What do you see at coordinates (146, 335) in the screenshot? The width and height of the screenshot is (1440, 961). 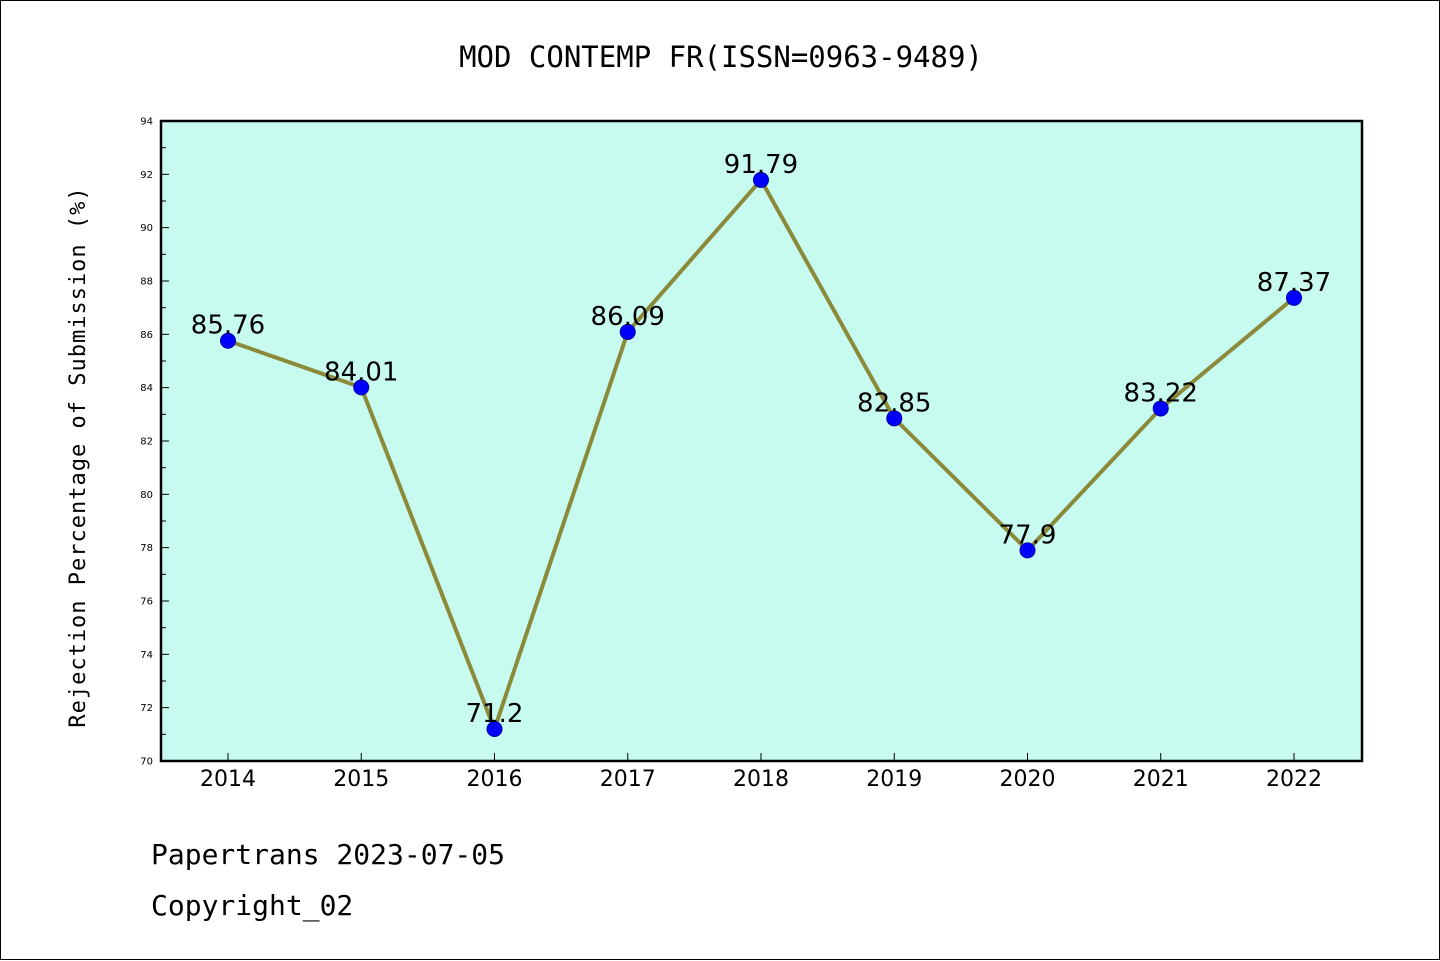 I see `y-tick-label: 86` at bounding box center [146, 335].